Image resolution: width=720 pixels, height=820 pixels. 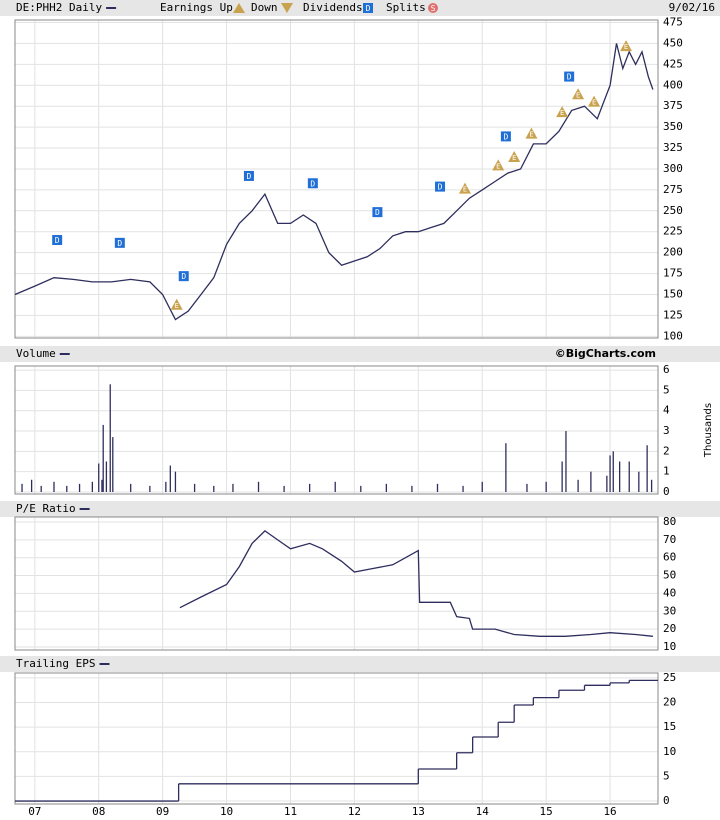 I want to click on y-tick-label: 200, so click(x=673, y=252).